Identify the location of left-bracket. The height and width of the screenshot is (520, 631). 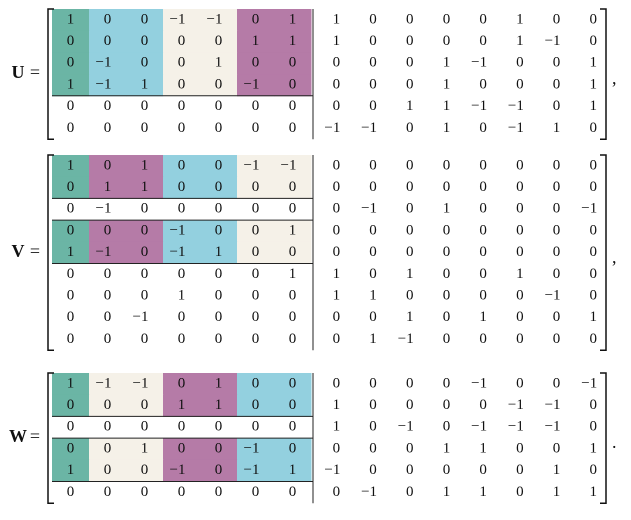
(50, 74).